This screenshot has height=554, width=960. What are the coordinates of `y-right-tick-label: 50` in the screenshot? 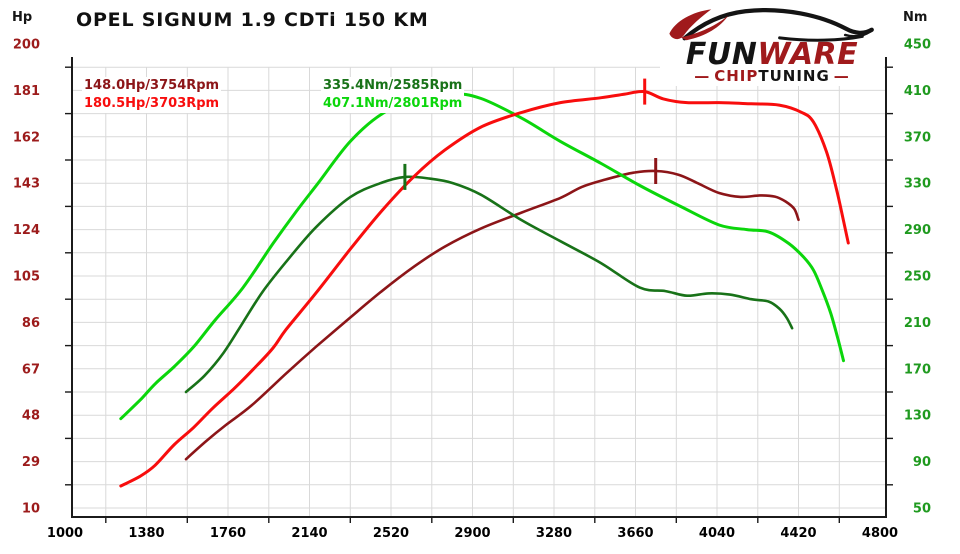 It's located at (922, 509).